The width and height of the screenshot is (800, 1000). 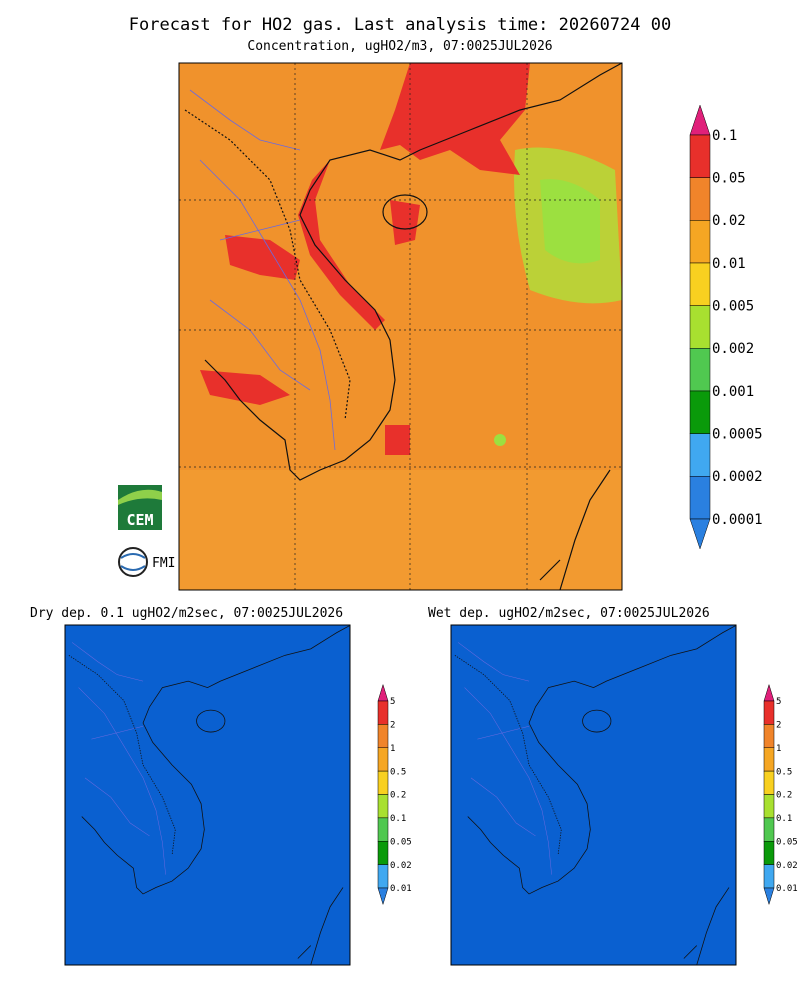 I want to click on fmi-logo: FMI, so click(x=146, y=562).